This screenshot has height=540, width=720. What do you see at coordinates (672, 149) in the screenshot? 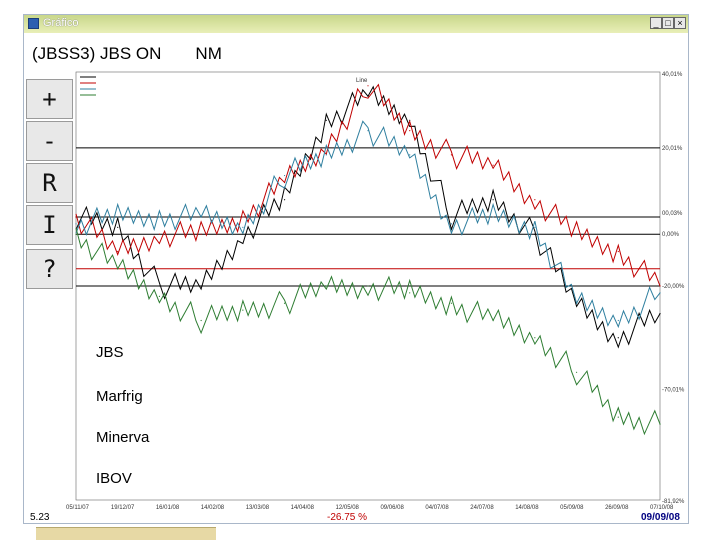
I see `right-tick-label: 20,01%` at bounding box center [672, 149].